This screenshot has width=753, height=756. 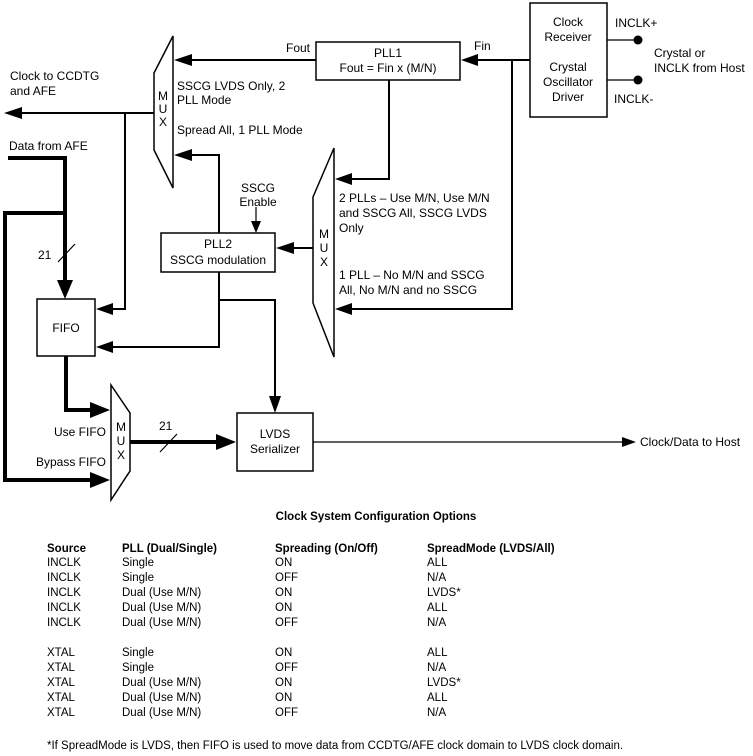 I want to click on mux1-input-label: Spread All, 1 PLL Mode, so click(x=240, y=130).